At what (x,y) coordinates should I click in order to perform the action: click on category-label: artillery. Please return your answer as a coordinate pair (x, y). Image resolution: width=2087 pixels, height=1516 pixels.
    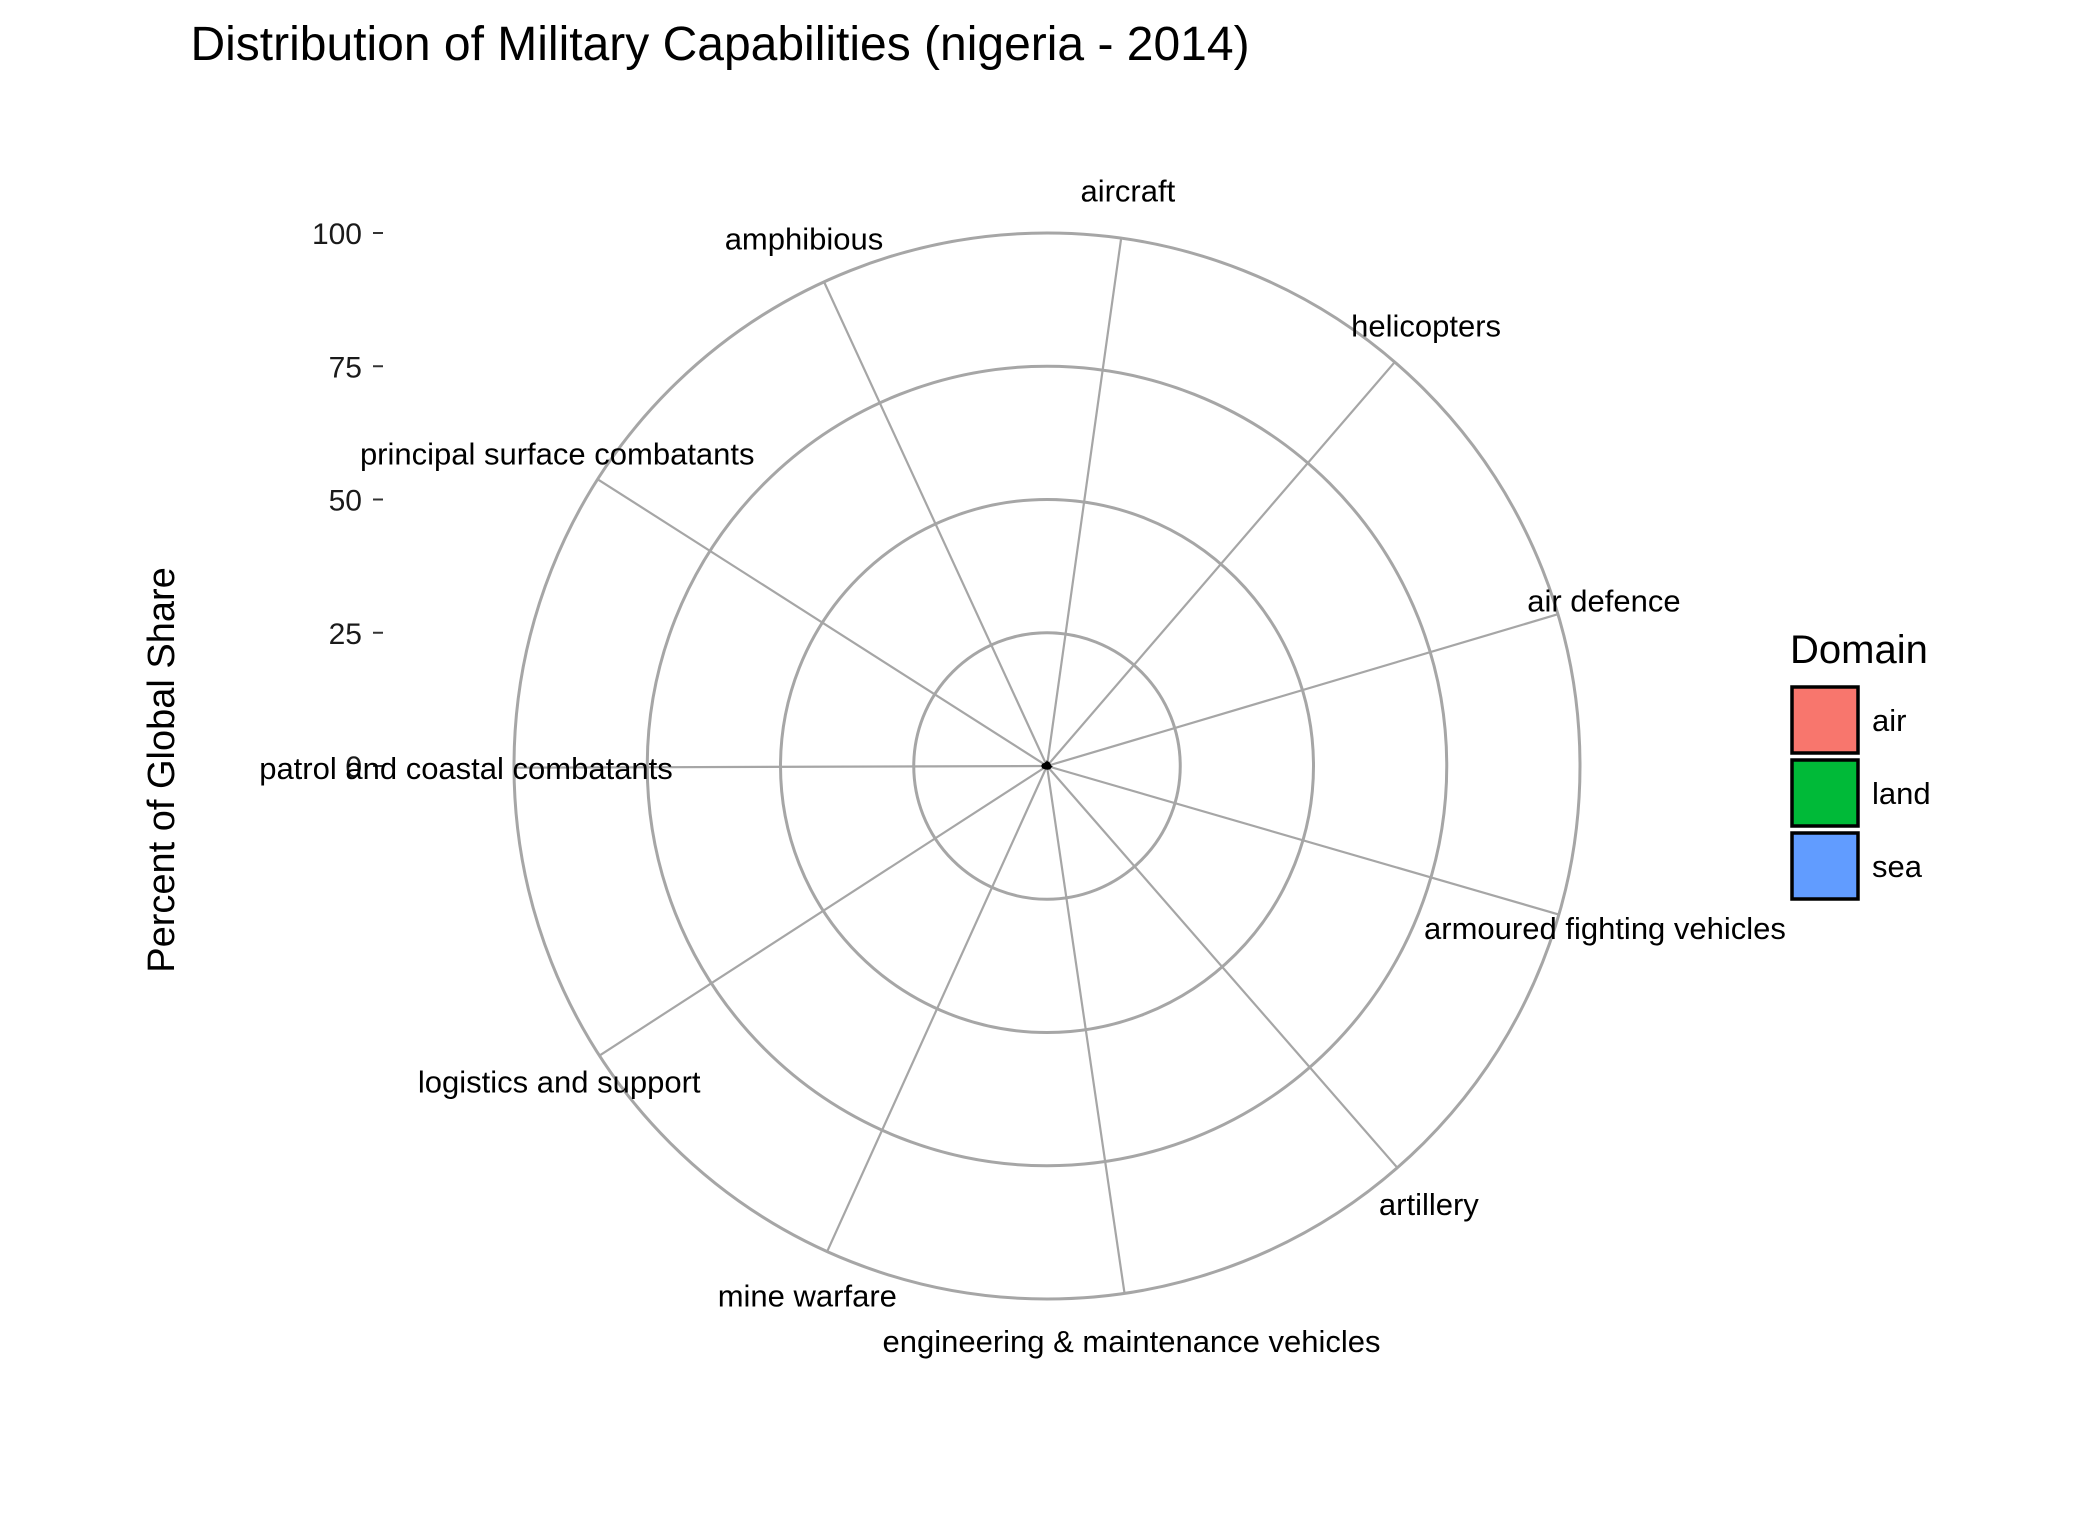
    Looking at the image, I should click on (1429, 1204).